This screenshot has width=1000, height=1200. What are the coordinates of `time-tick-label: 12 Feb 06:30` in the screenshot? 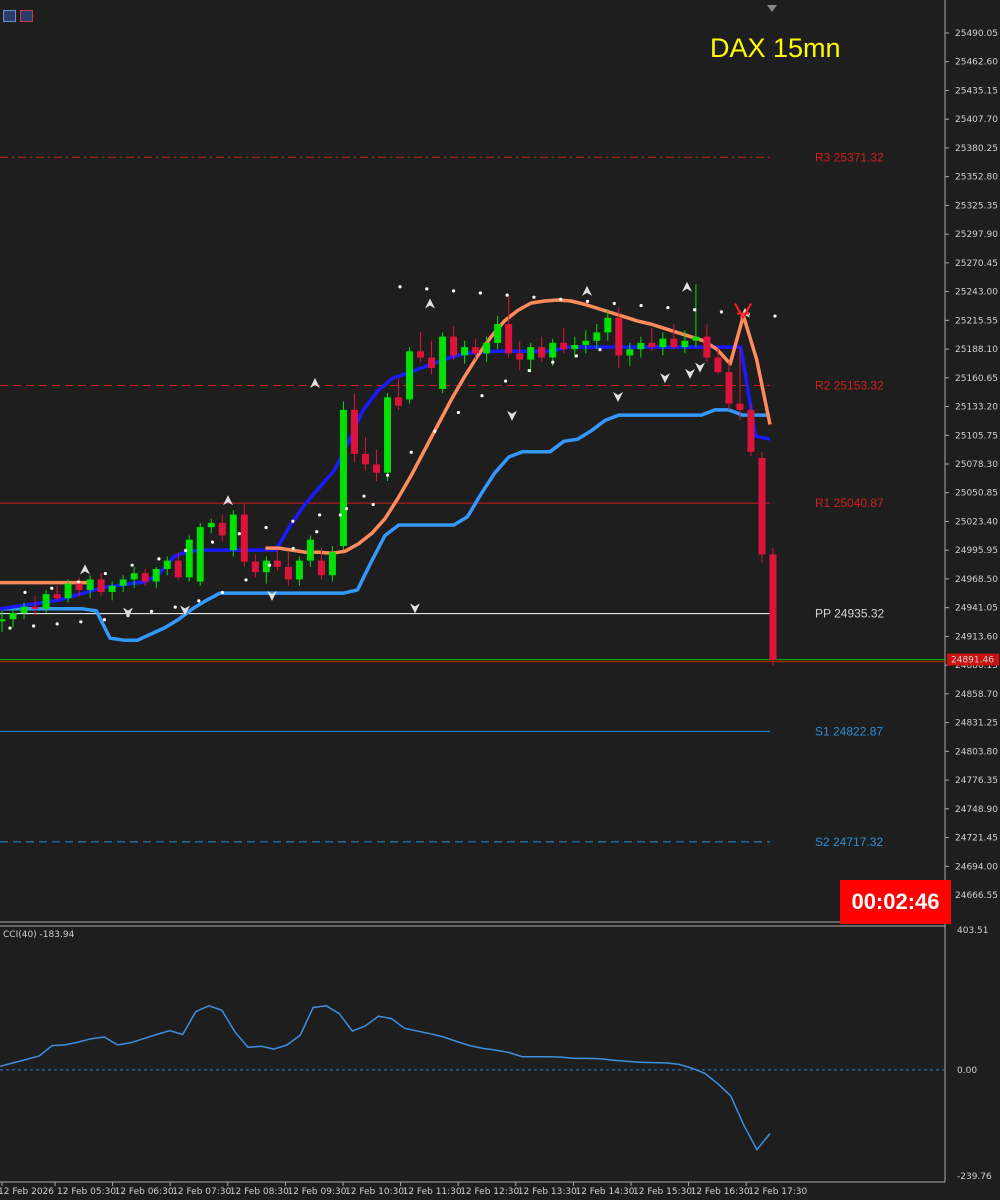 It's located at (144, 1192).